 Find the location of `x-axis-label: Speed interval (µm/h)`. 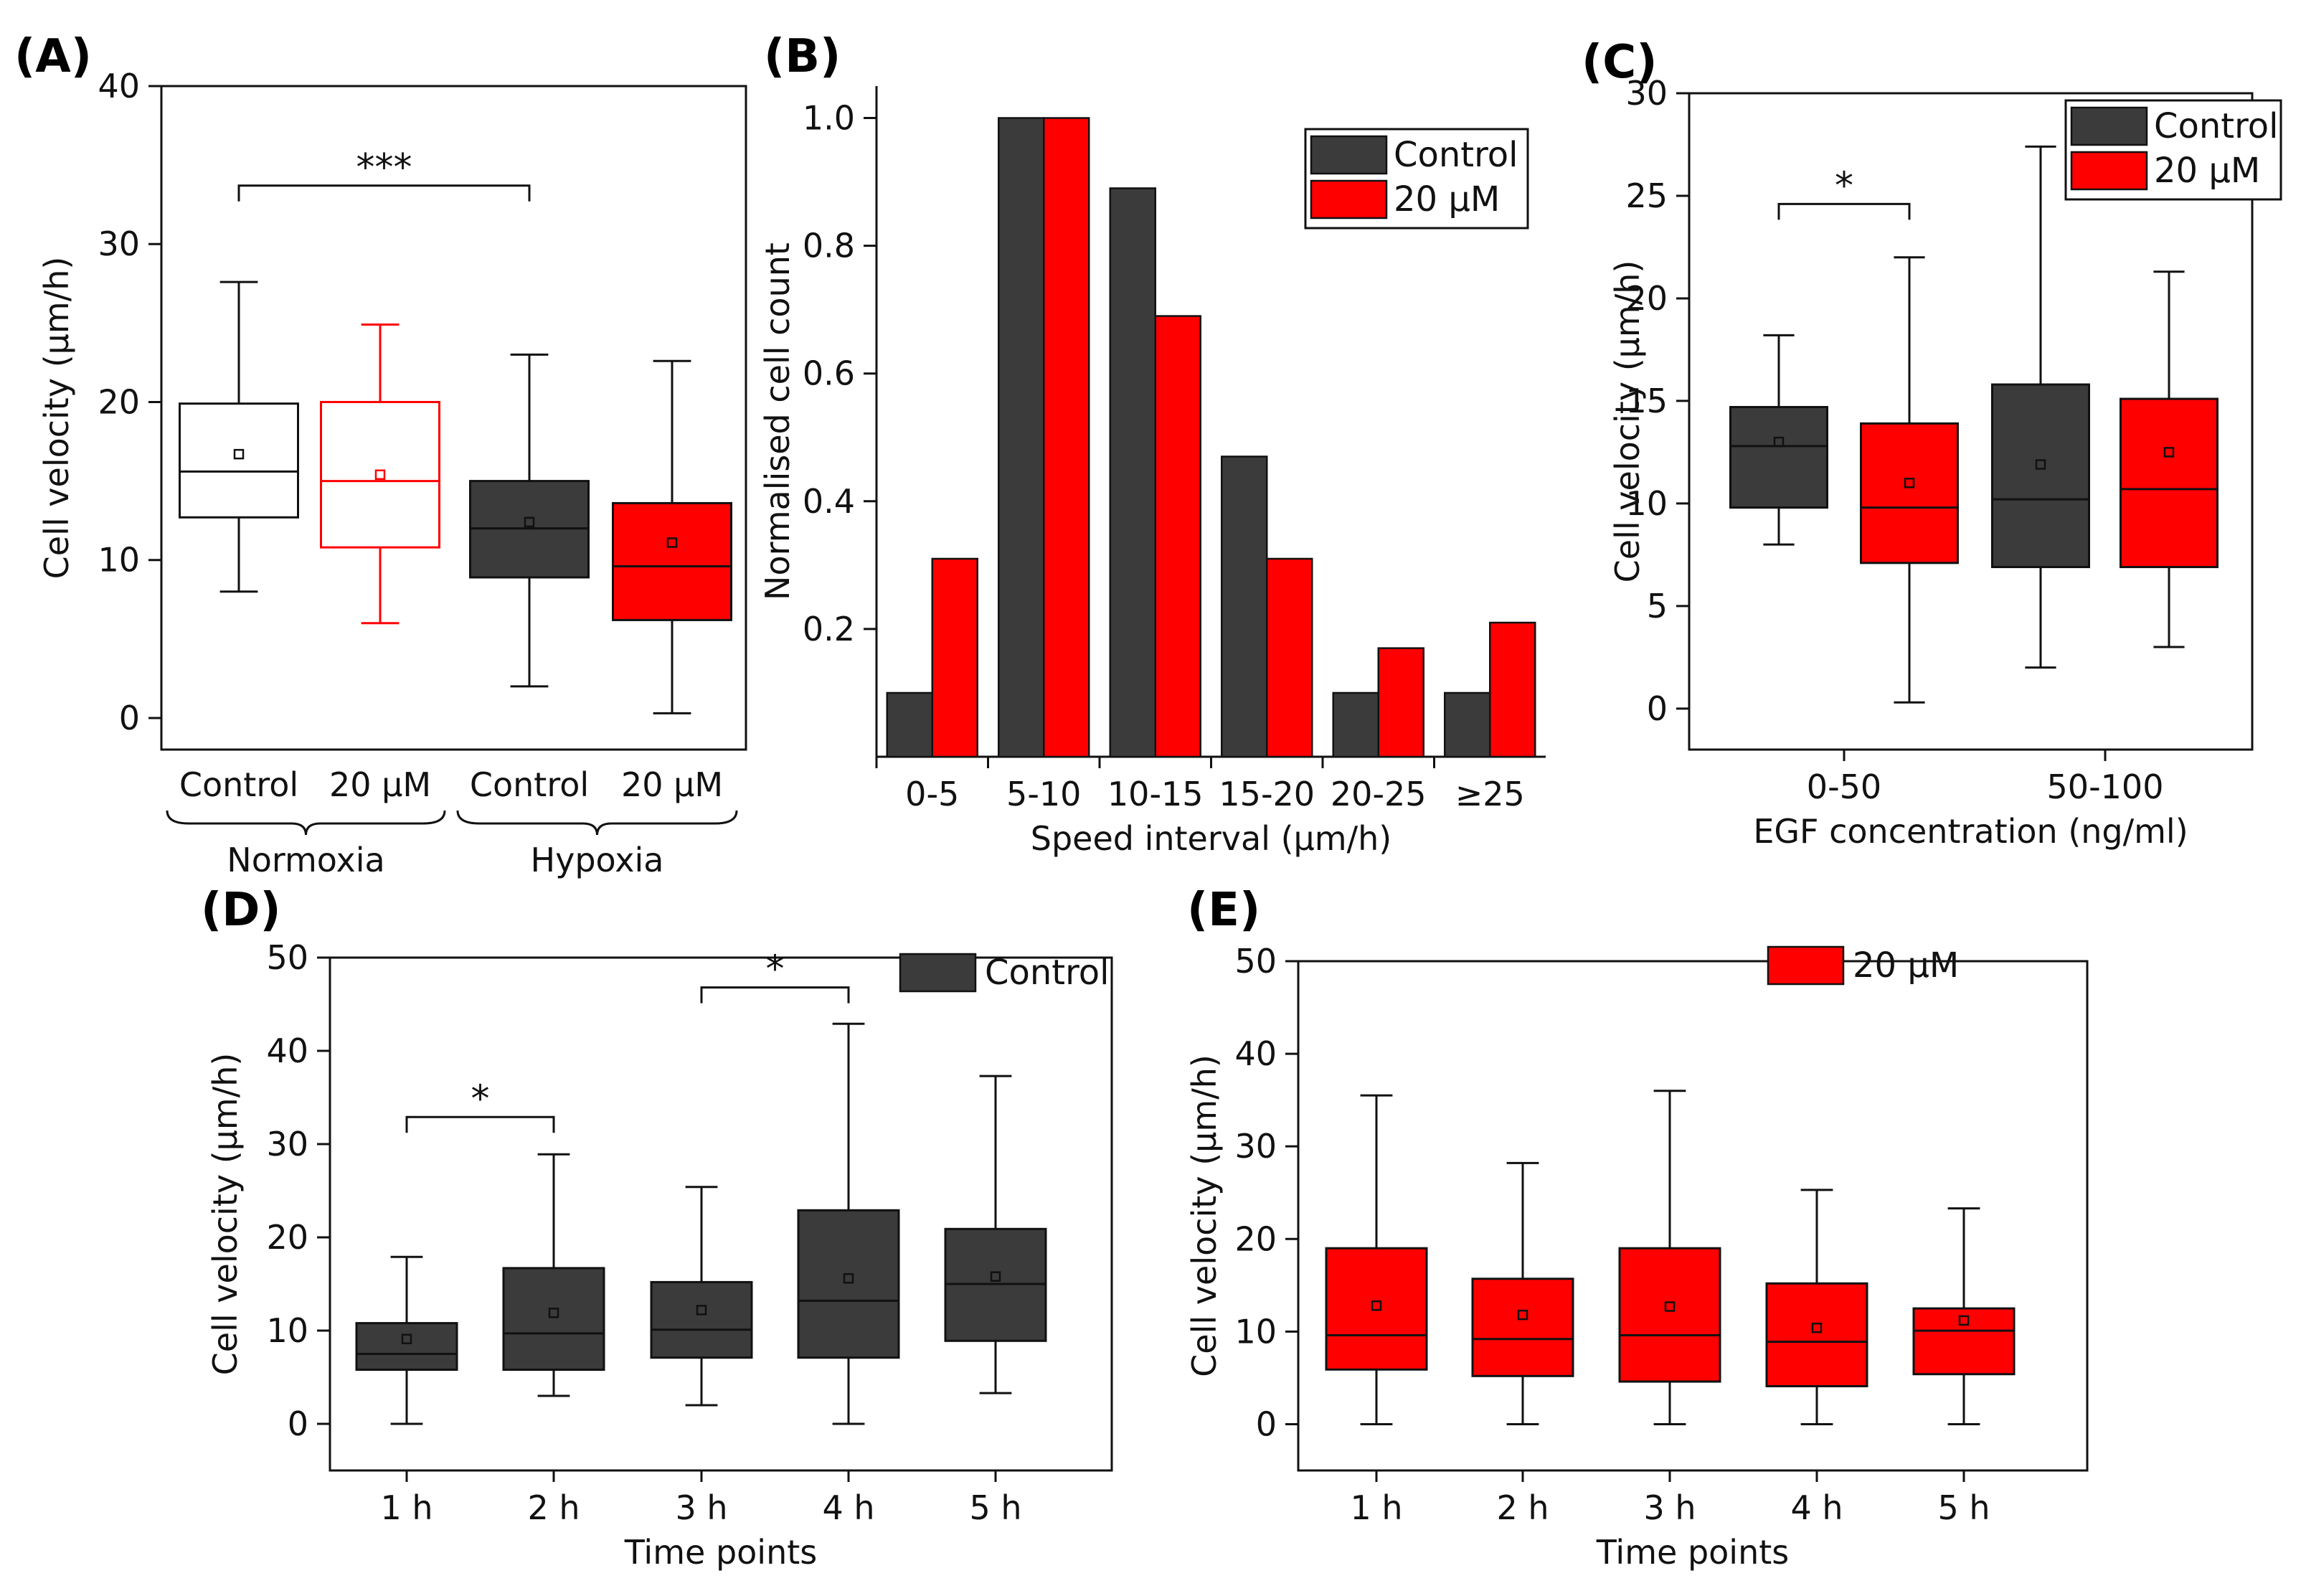

x-axis-label: Speed interval (µm/h) is located at coordinates (1211, 838).